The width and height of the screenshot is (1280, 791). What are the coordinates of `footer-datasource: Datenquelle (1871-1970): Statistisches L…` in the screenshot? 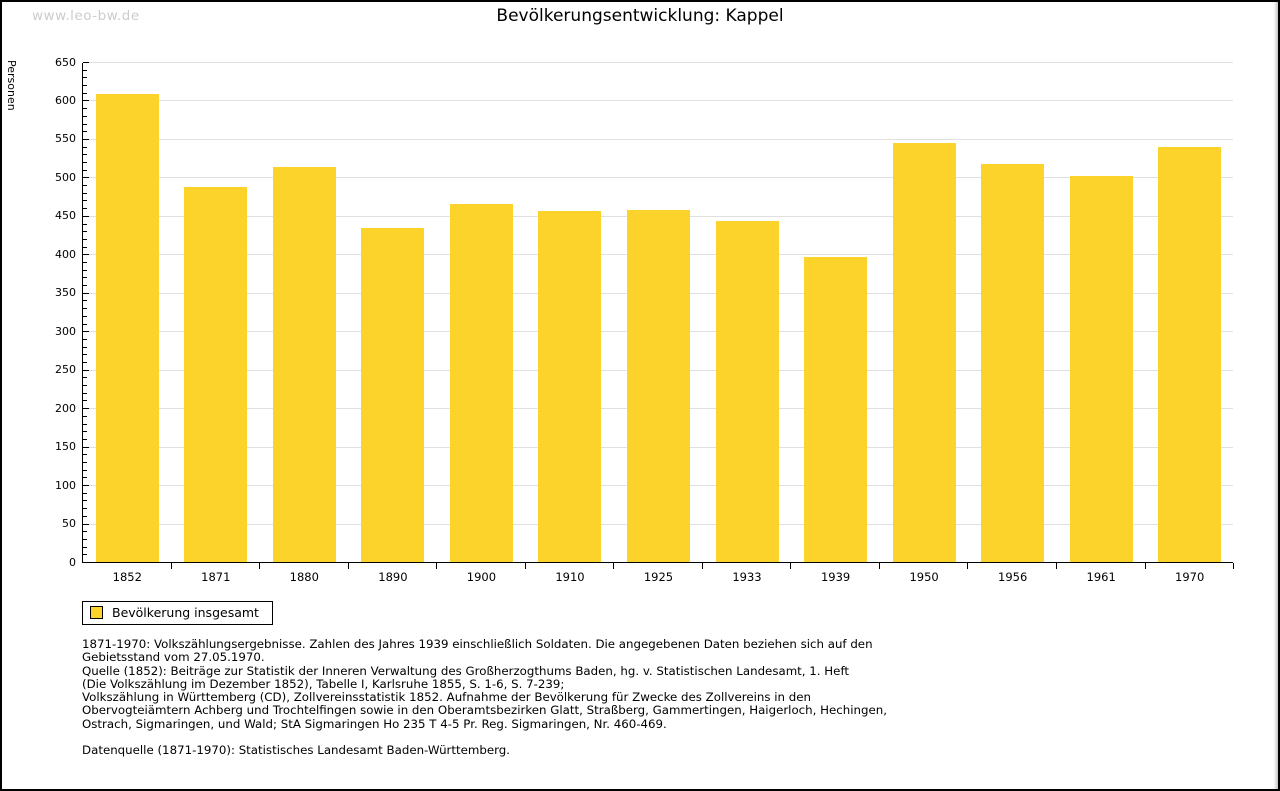 It's located at (296, 750).